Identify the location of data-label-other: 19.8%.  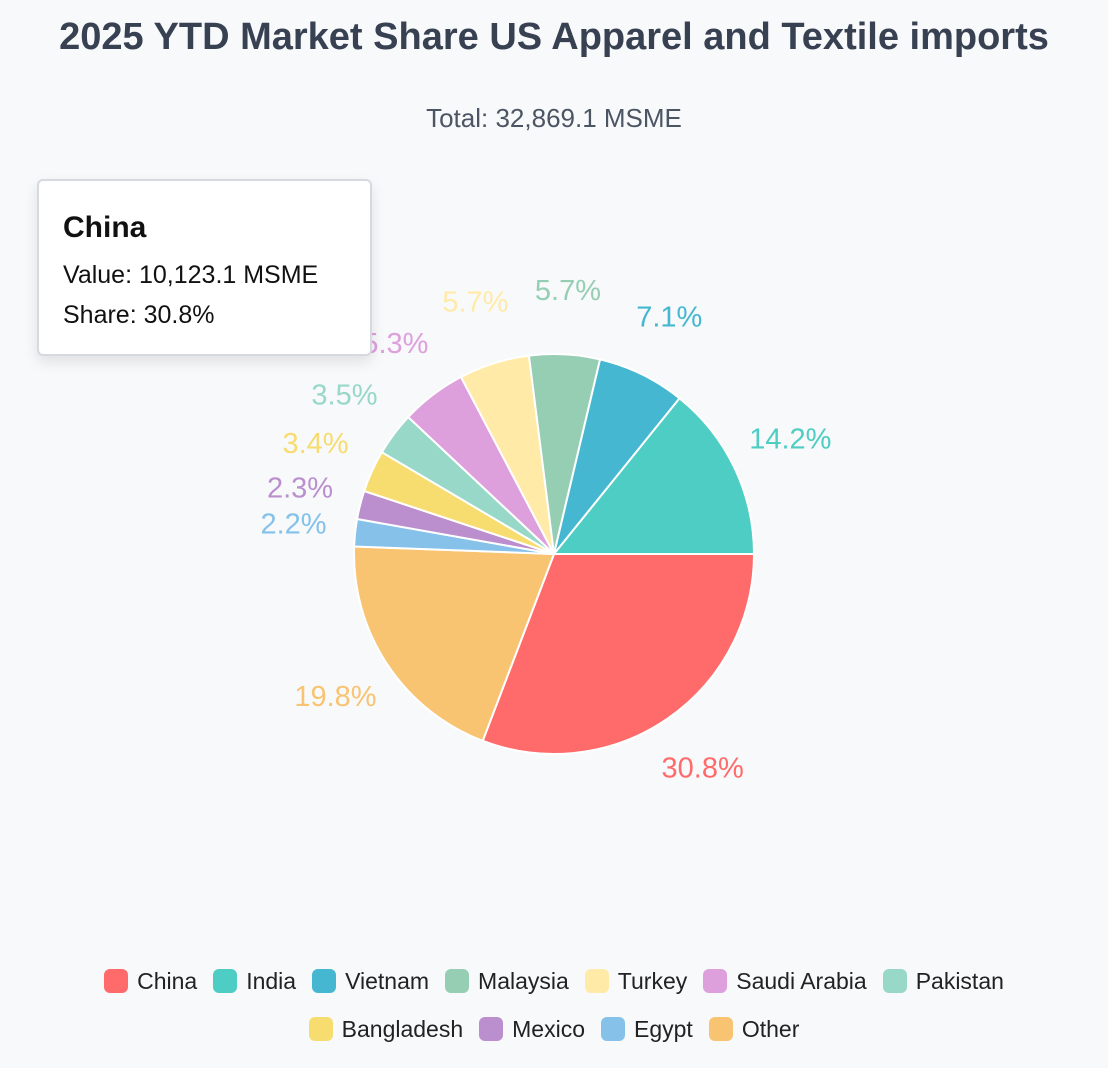
(335, 697).